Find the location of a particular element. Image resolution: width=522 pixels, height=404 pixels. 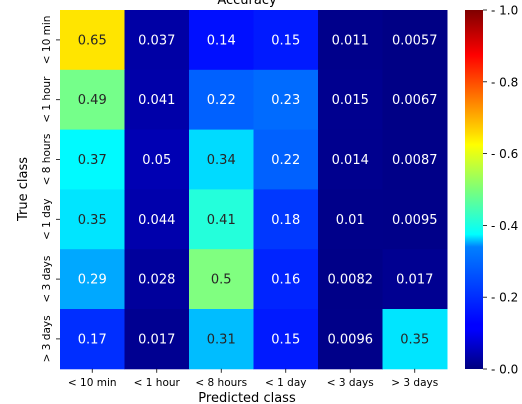

chart-title: Accuracy is located at coordinates (247, 4).